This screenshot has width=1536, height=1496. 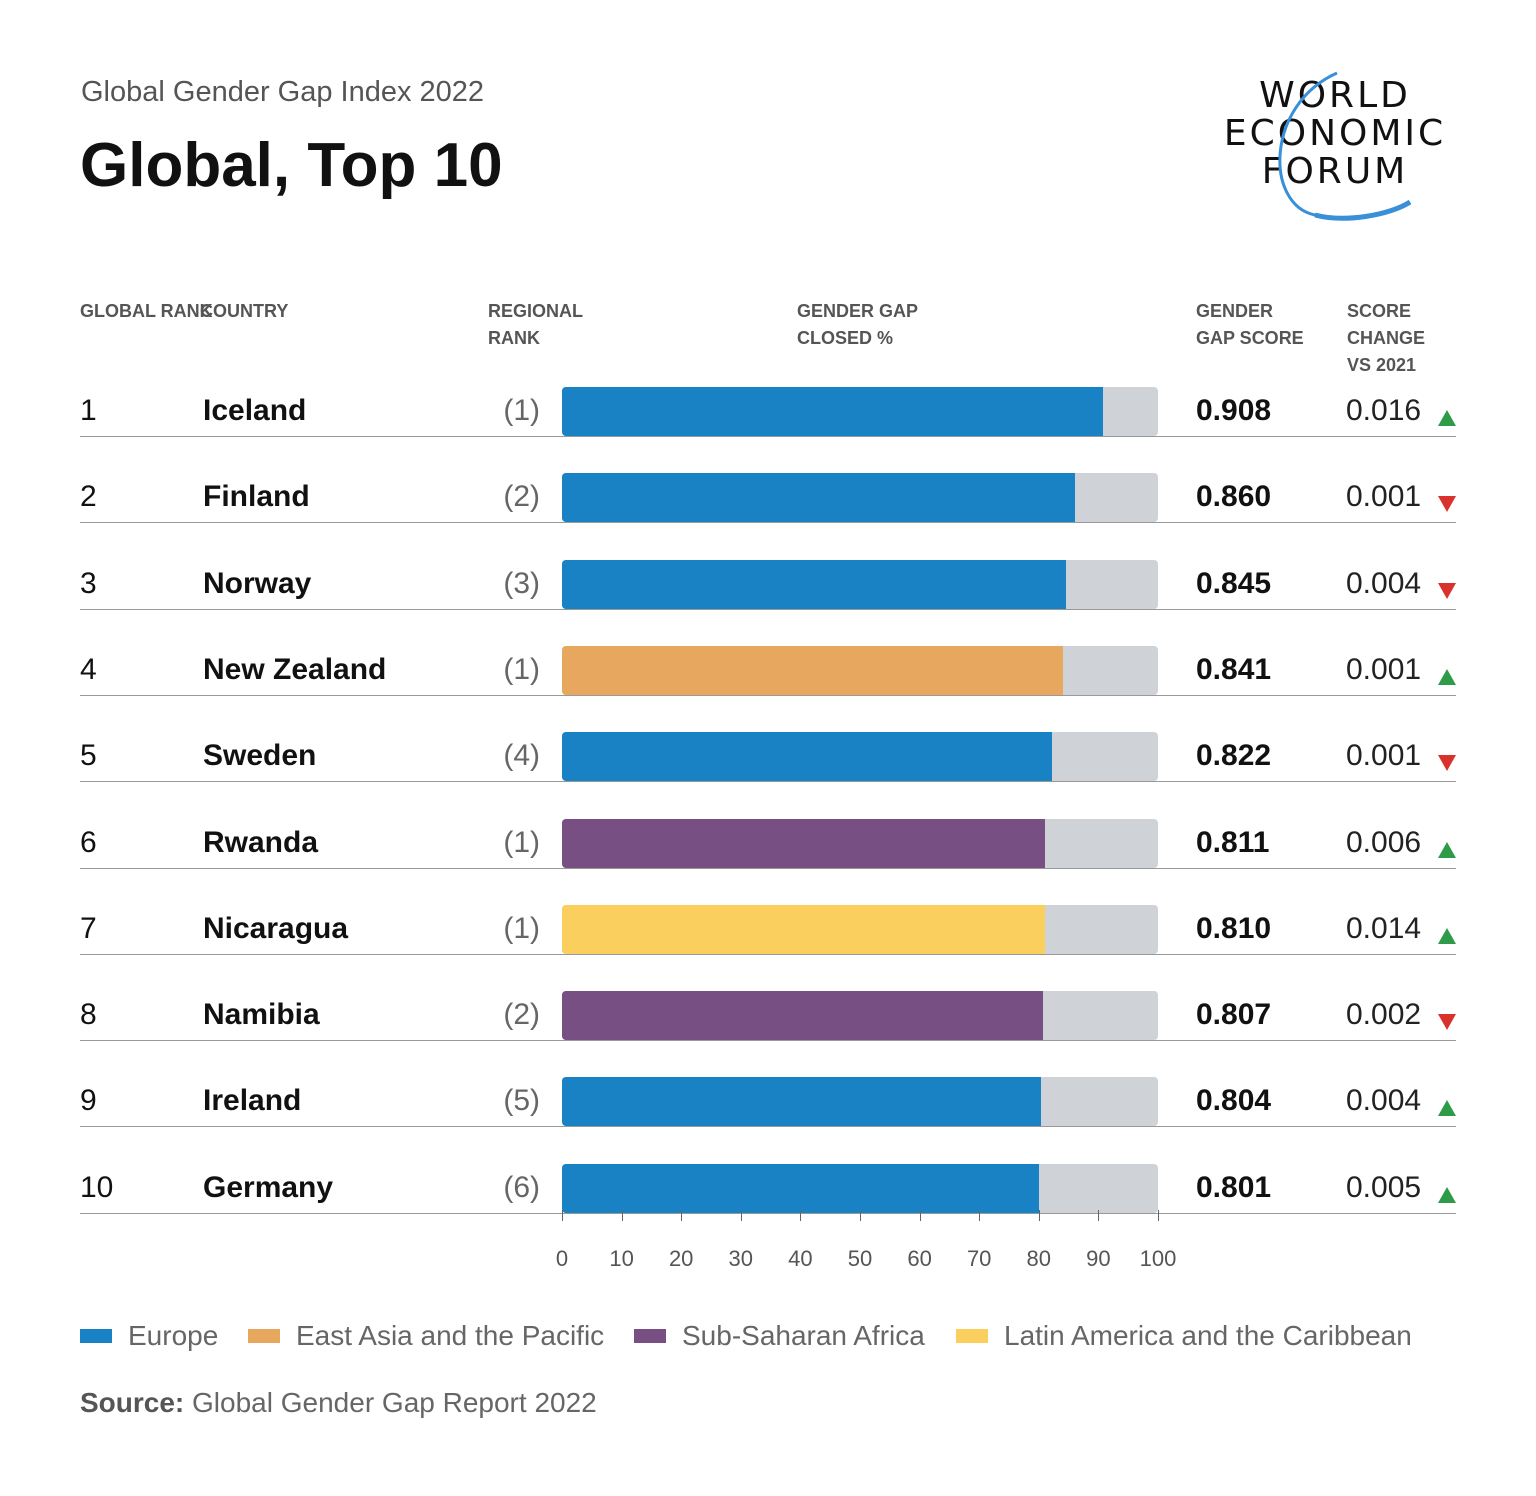 I want to click on header-regional-rank: REGIONAL RANK, so click(x=535, y=324).